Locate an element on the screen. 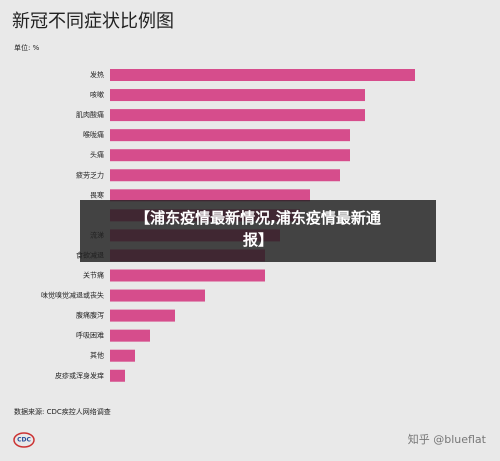  y-tick-label: 咳嗽 is located at coordinates (97, 94).